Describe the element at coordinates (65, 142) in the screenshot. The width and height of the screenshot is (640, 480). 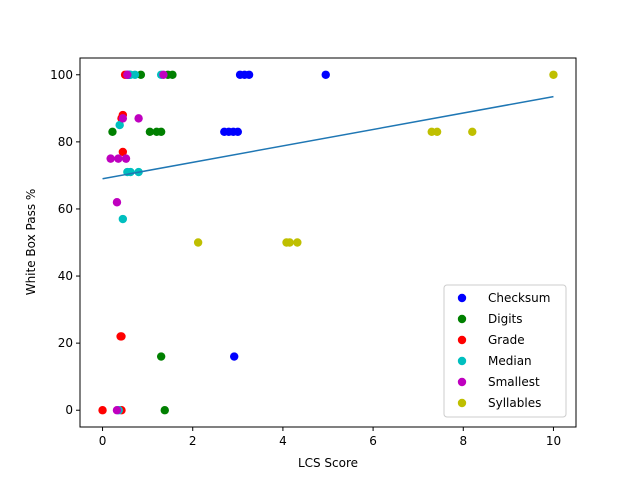
I see `y-tick-label: 80` at that location.